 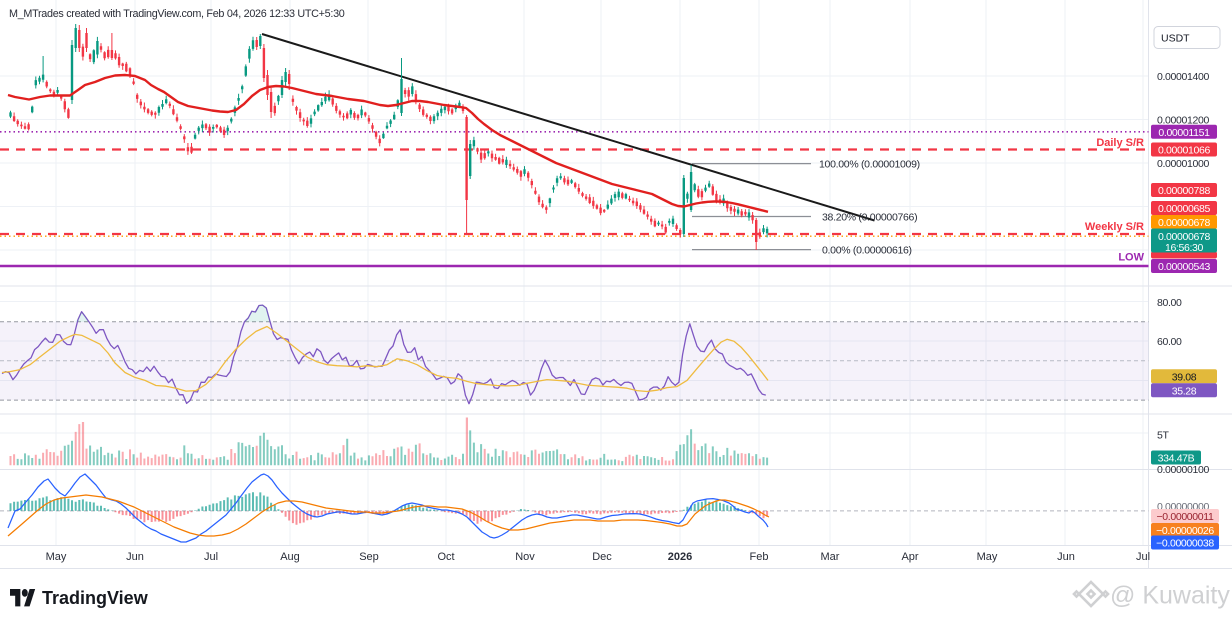 I want to click on svg-text: USDT, so click(x=1175, y=39).